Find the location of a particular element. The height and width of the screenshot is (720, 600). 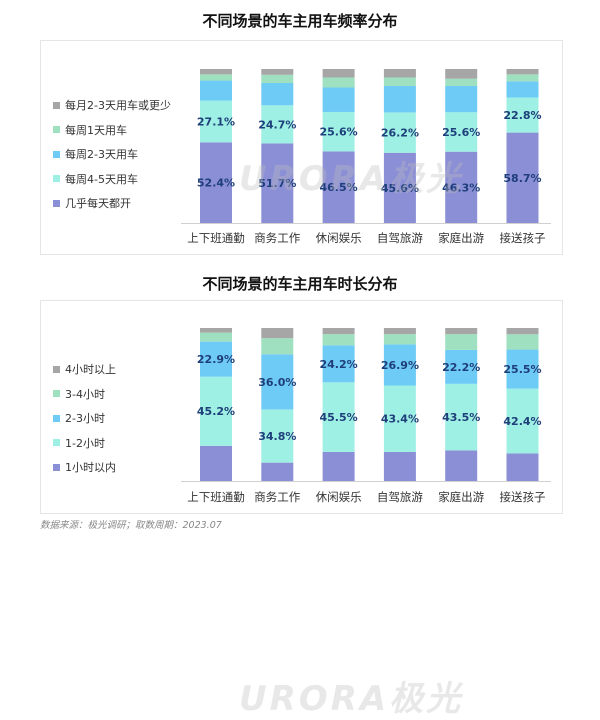

category-label: 接送孩子 is located at coordinates (523, 238).